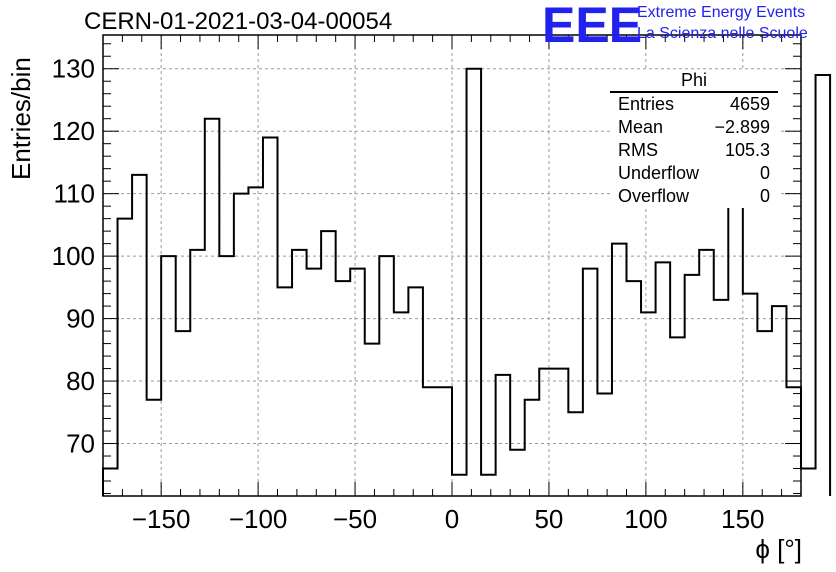 The height and width of the screenshot is (572, 836). What do you see at coordinates (749, 104) in the screenshot?
I see `stats-value: 4659` at bounding box center [749, 104].